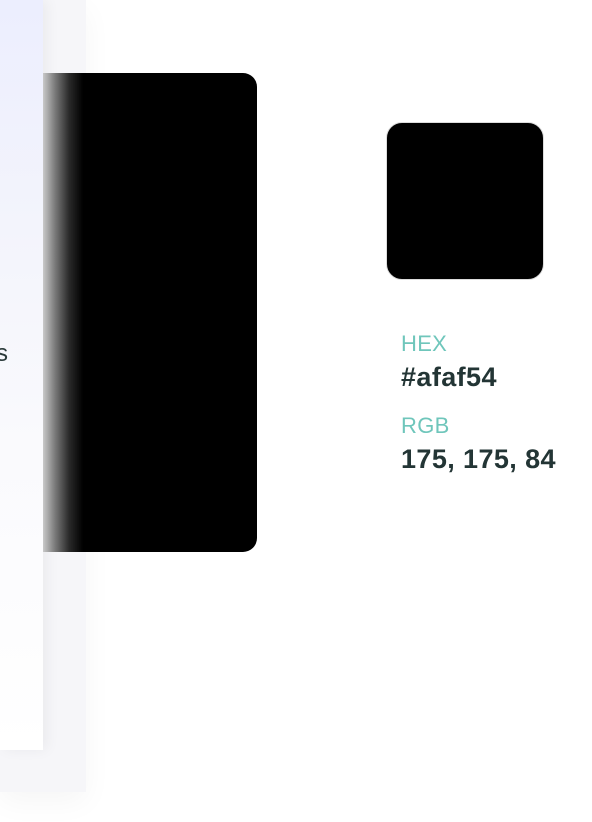  Describe the element at coordinates (465, 201) in the screenshot. I see `color-swatch` at that location.